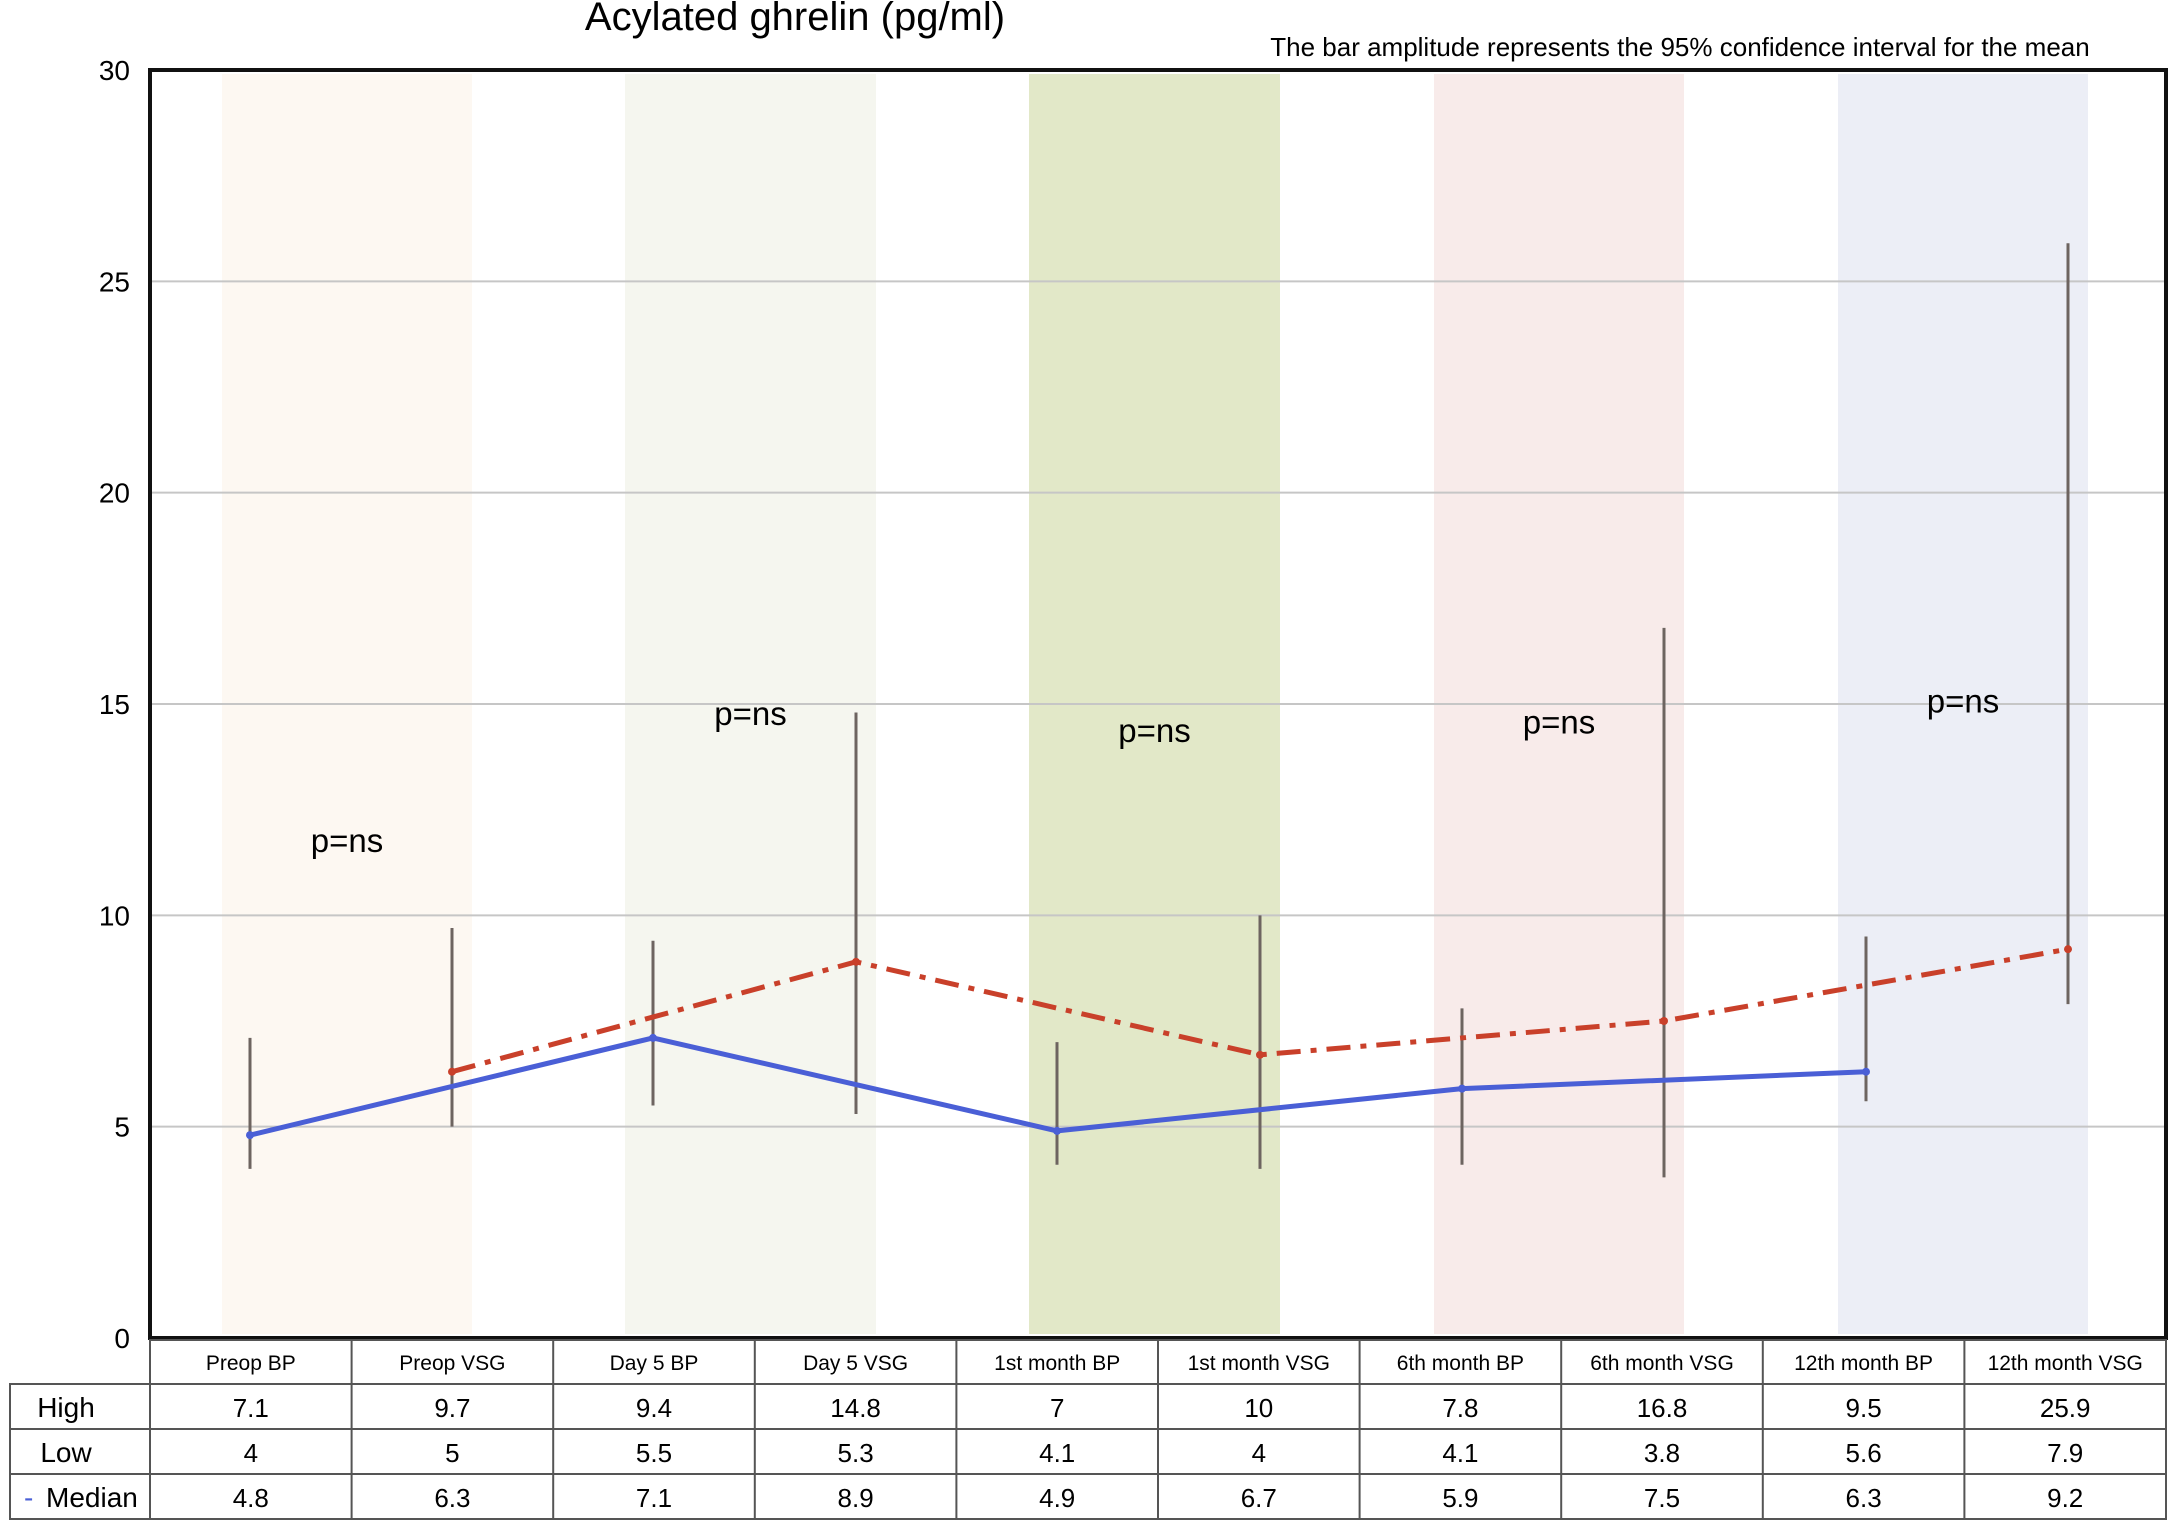  What do you see at coordinates (1088, 1451) in the screenshot?
I see `table-body-box` at bounding box center [1088, 1451].